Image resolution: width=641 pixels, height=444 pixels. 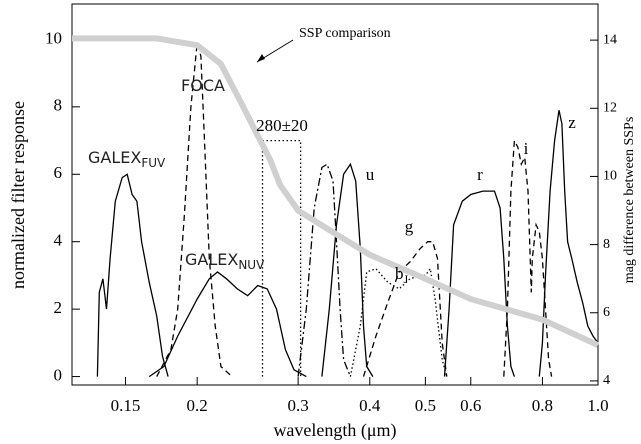 I want to click on label-text: r, so click(x=480, y=174).